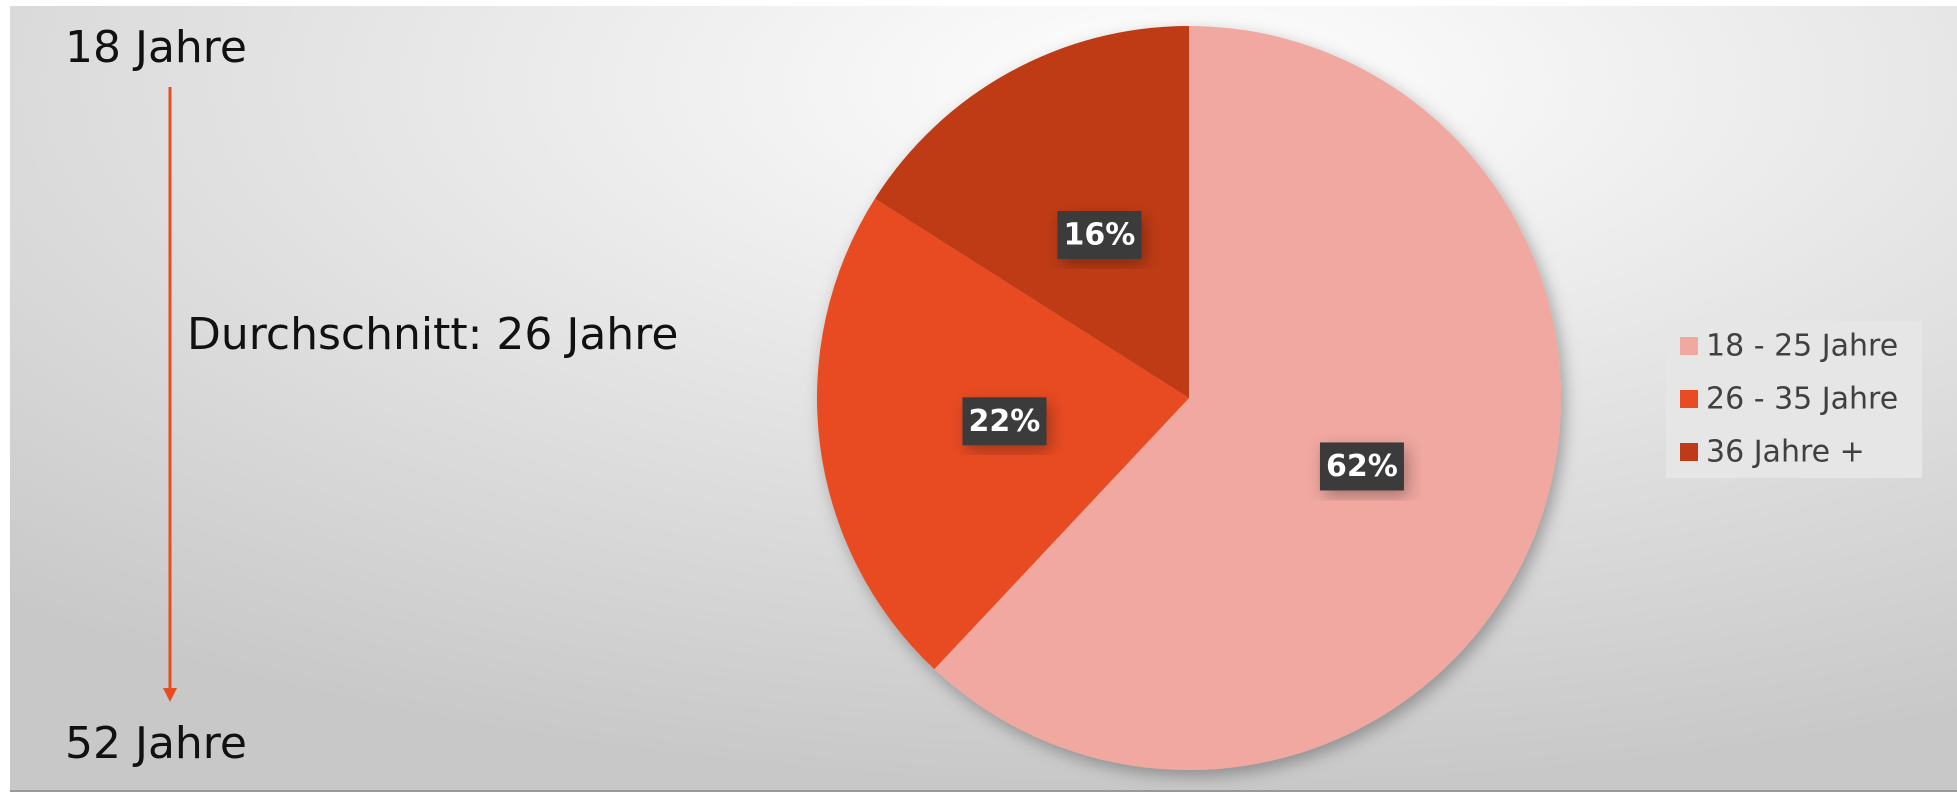  I want to click on annotation: 18 Jahre, so click(156, 47).